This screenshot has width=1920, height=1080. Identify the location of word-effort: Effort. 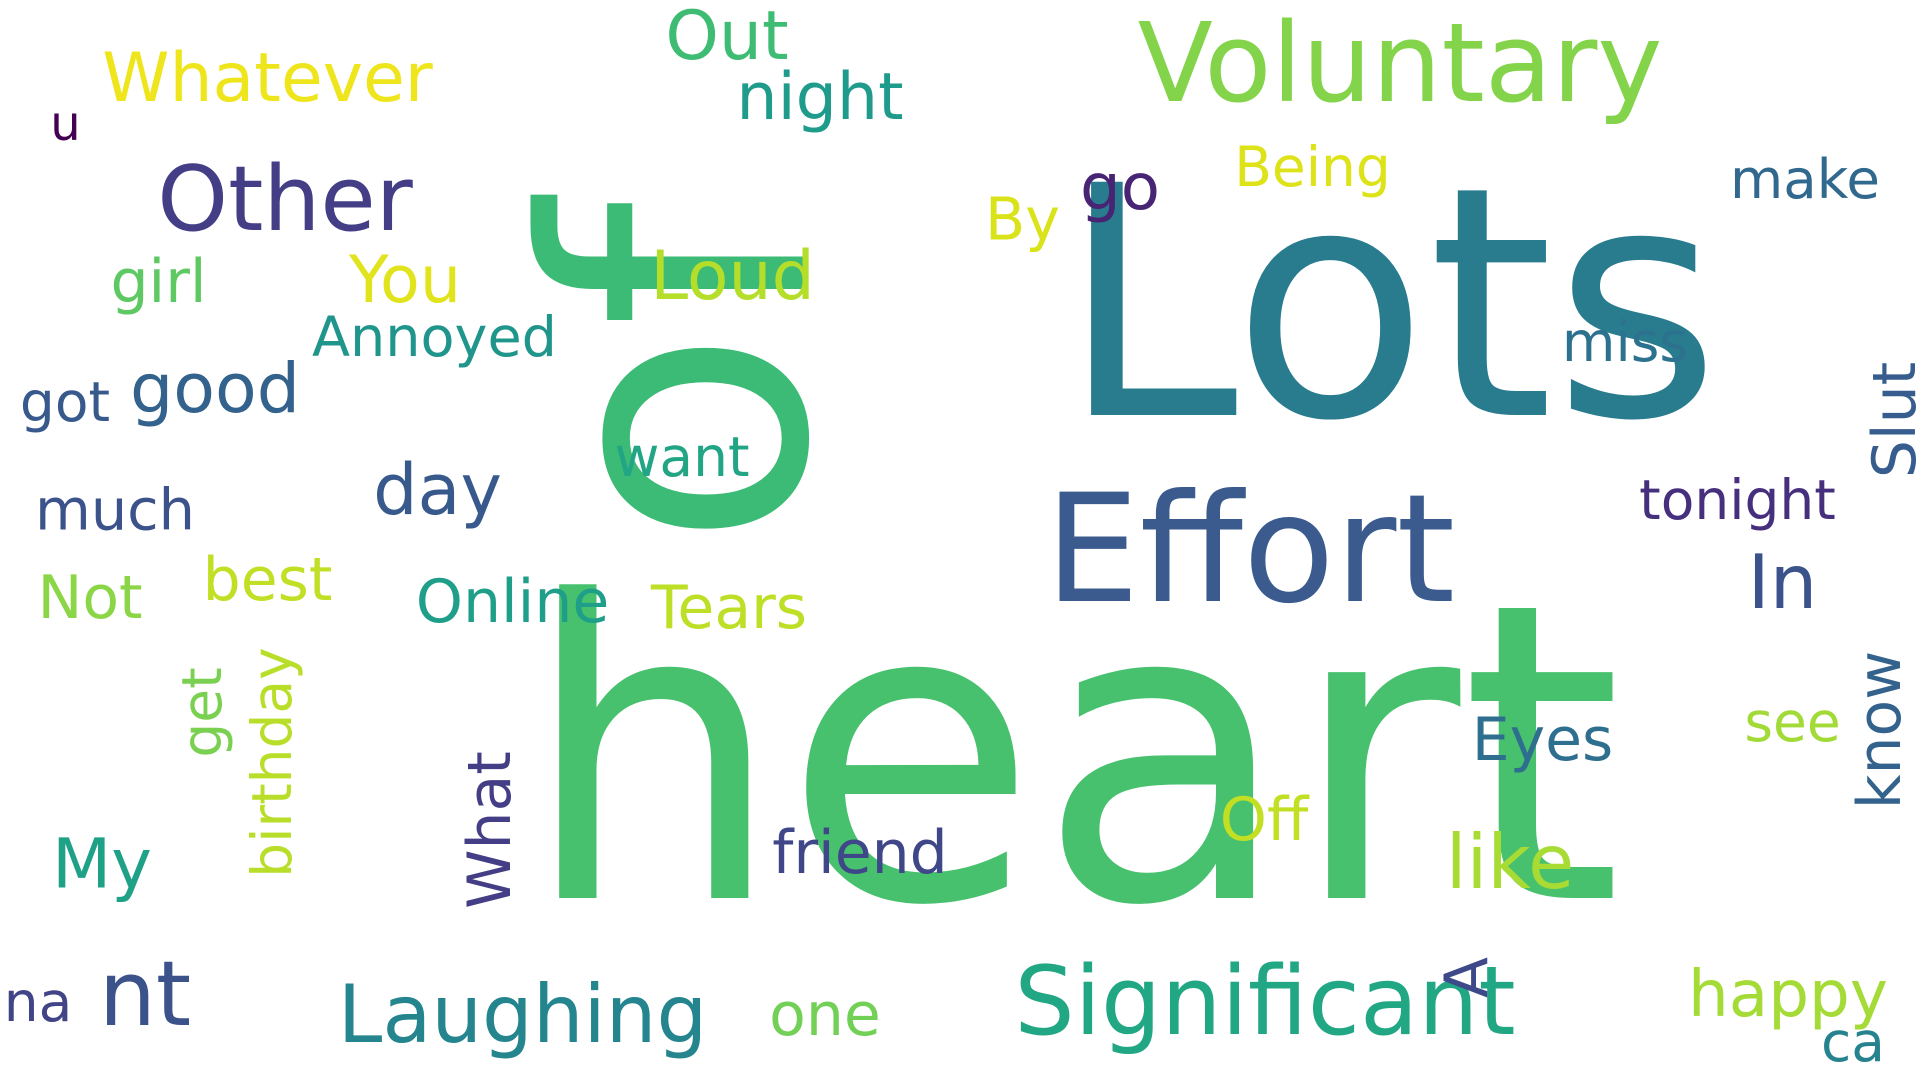
(1250, 550).